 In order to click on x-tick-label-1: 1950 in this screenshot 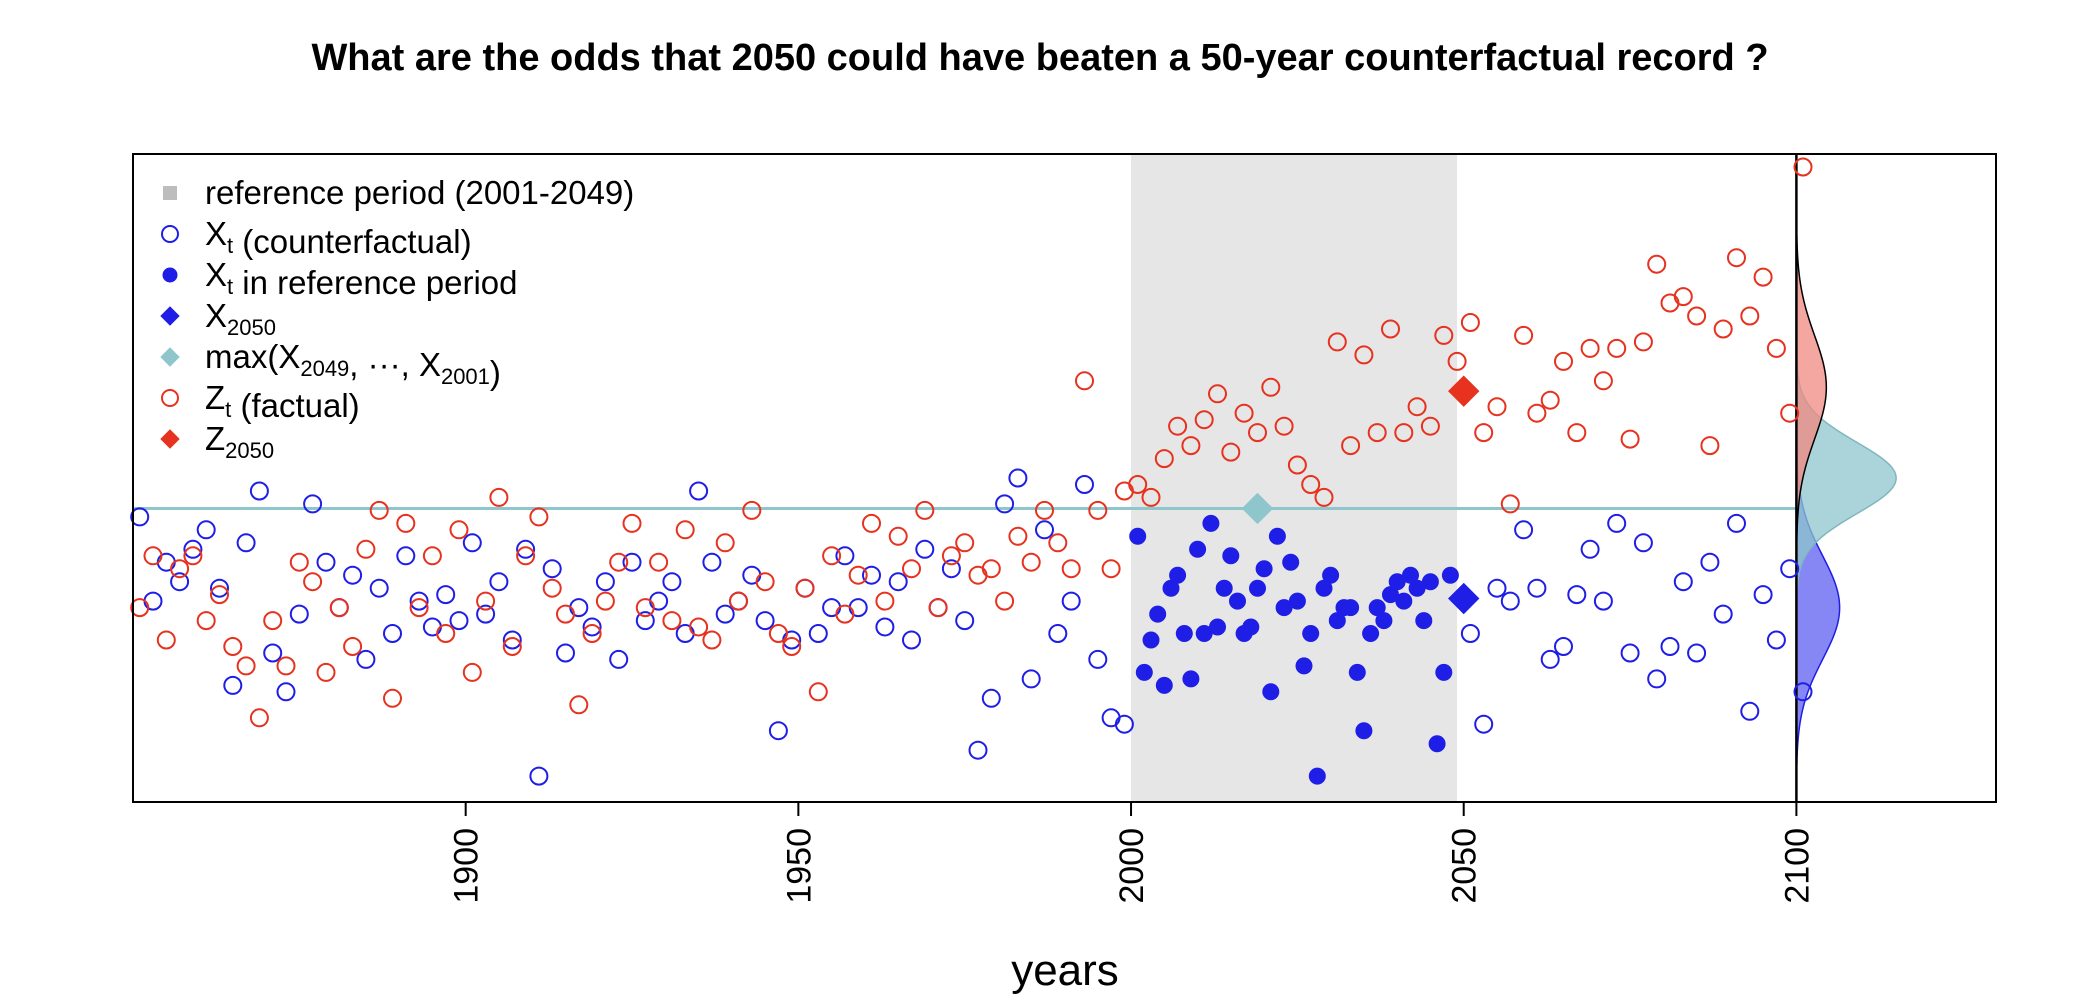, I will do `click(799, 866)`.